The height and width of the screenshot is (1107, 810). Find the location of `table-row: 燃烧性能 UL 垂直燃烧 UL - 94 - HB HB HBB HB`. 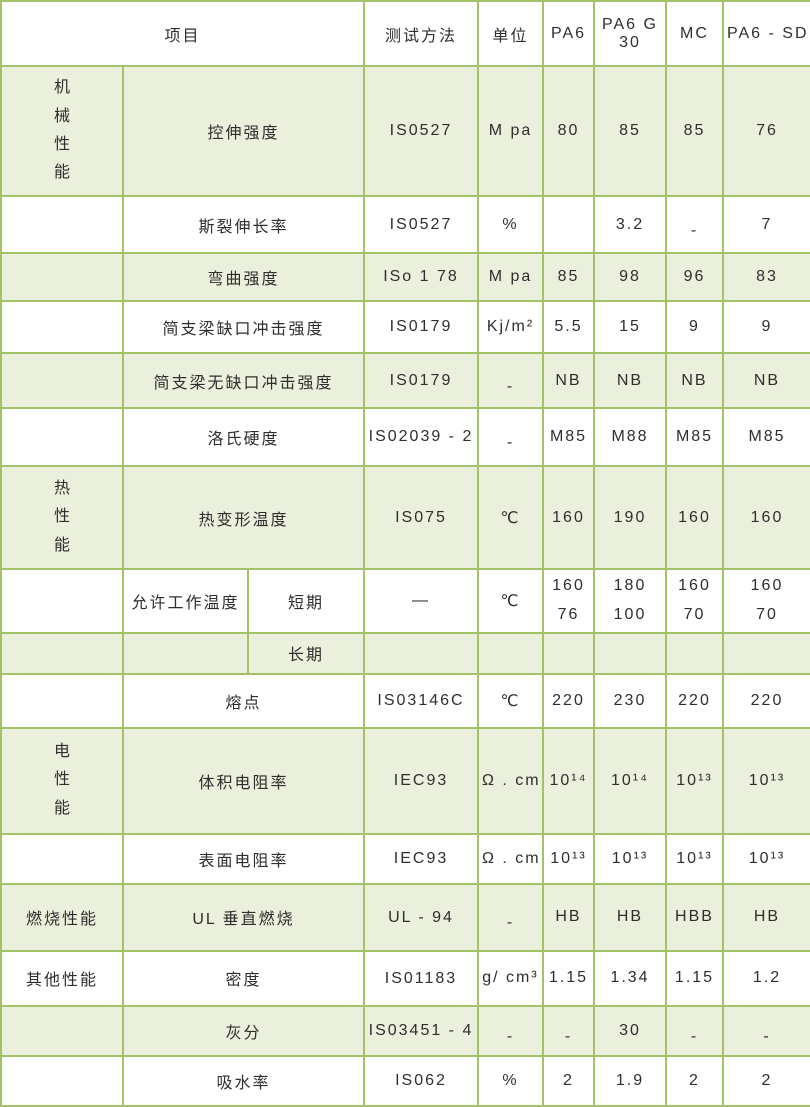

table-row: 燃烧性能 UL 垂直燃烧 UL - 94 - HB HB HBB HB is located at coordinates (405, 917).